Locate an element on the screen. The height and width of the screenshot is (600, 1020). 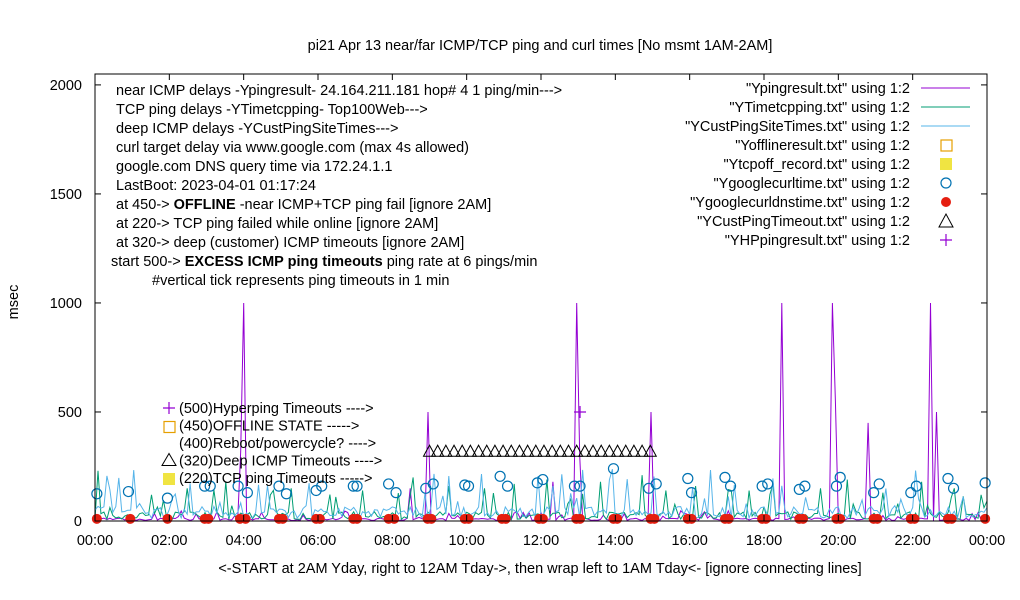
key-label: (220)TCP ping Timeouts -----> is located at coordinates (276, 479).